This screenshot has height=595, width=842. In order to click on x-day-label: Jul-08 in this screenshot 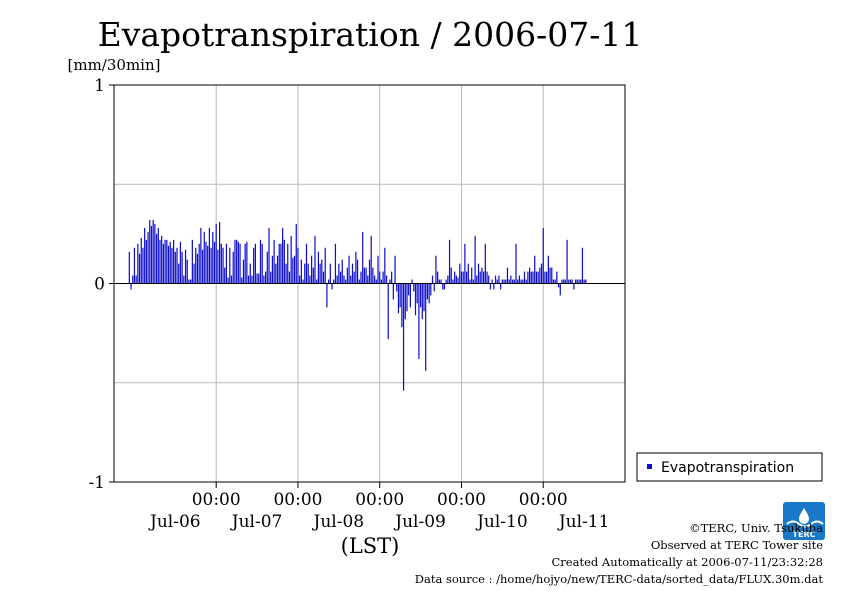, I will do `click(338, 522)`.